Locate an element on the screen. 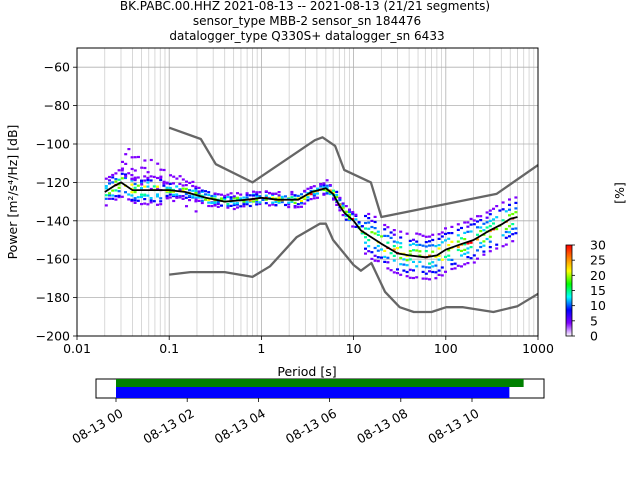 The height and width of the screenshot is (480, 640). colorbar-tick-label: 0 is located at coordinates (594, 336).